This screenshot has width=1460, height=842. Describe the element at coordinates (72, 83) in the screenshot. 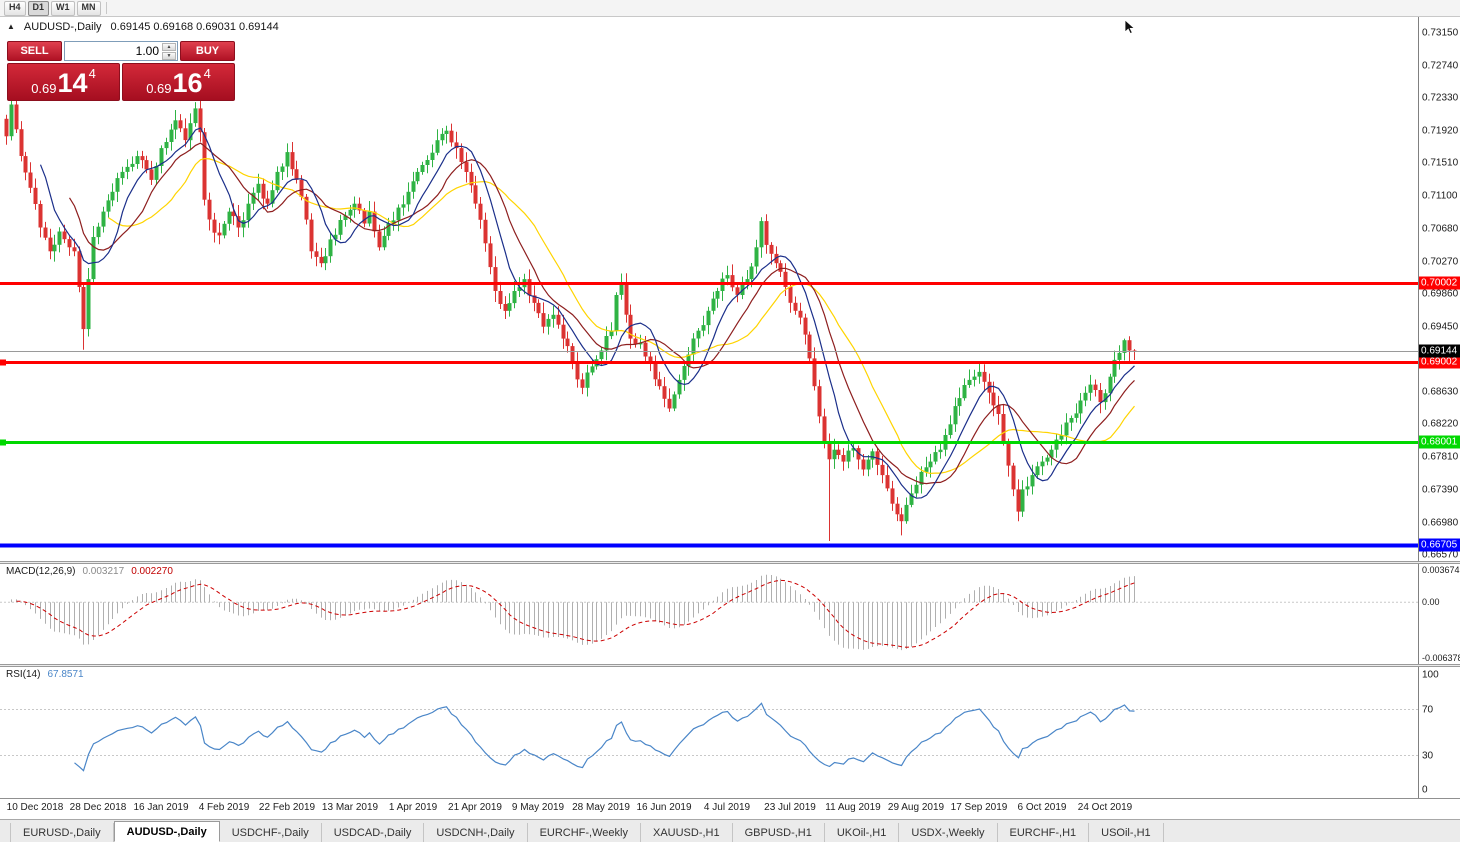

I see `sell-price-pips: 14` at that location.